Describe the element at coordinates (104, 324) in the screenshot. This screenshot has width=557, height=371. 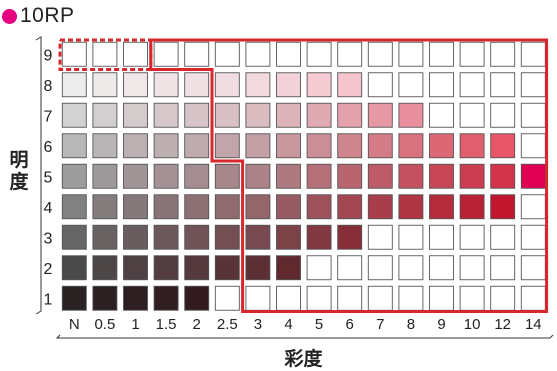
I see `x-tick-label: 0.5` at that location.